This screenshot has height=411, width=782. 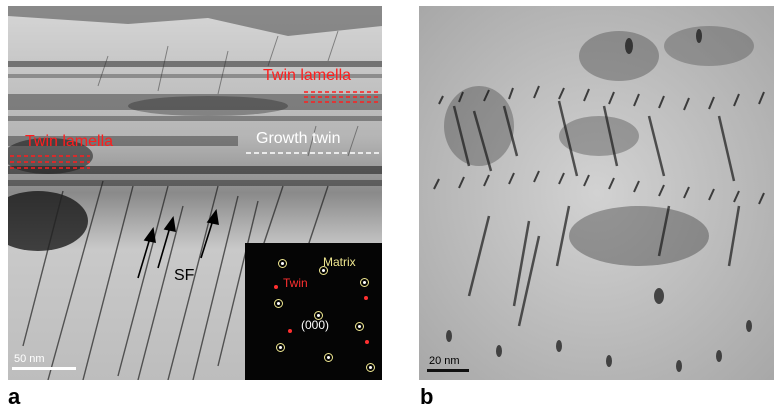 What do you see at coordinates (14, 396) in the screenshot?
I see `panel-letter-a: a` at bounding box center [14, 396].